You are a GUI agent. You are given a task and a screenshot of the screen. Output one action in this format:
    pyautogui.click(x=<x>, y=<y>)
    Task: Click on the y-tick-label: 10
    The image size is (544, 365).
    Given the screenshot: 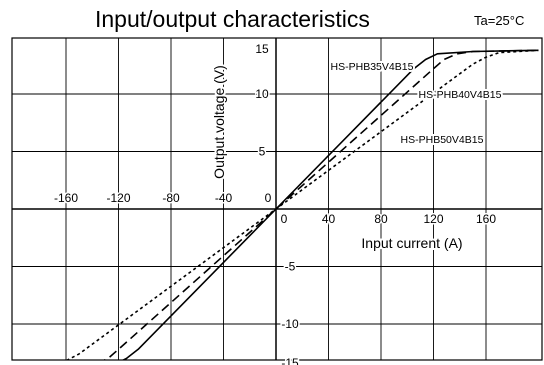 What is the action you would take?
    pyautogui.click(x=262, y=94)
    